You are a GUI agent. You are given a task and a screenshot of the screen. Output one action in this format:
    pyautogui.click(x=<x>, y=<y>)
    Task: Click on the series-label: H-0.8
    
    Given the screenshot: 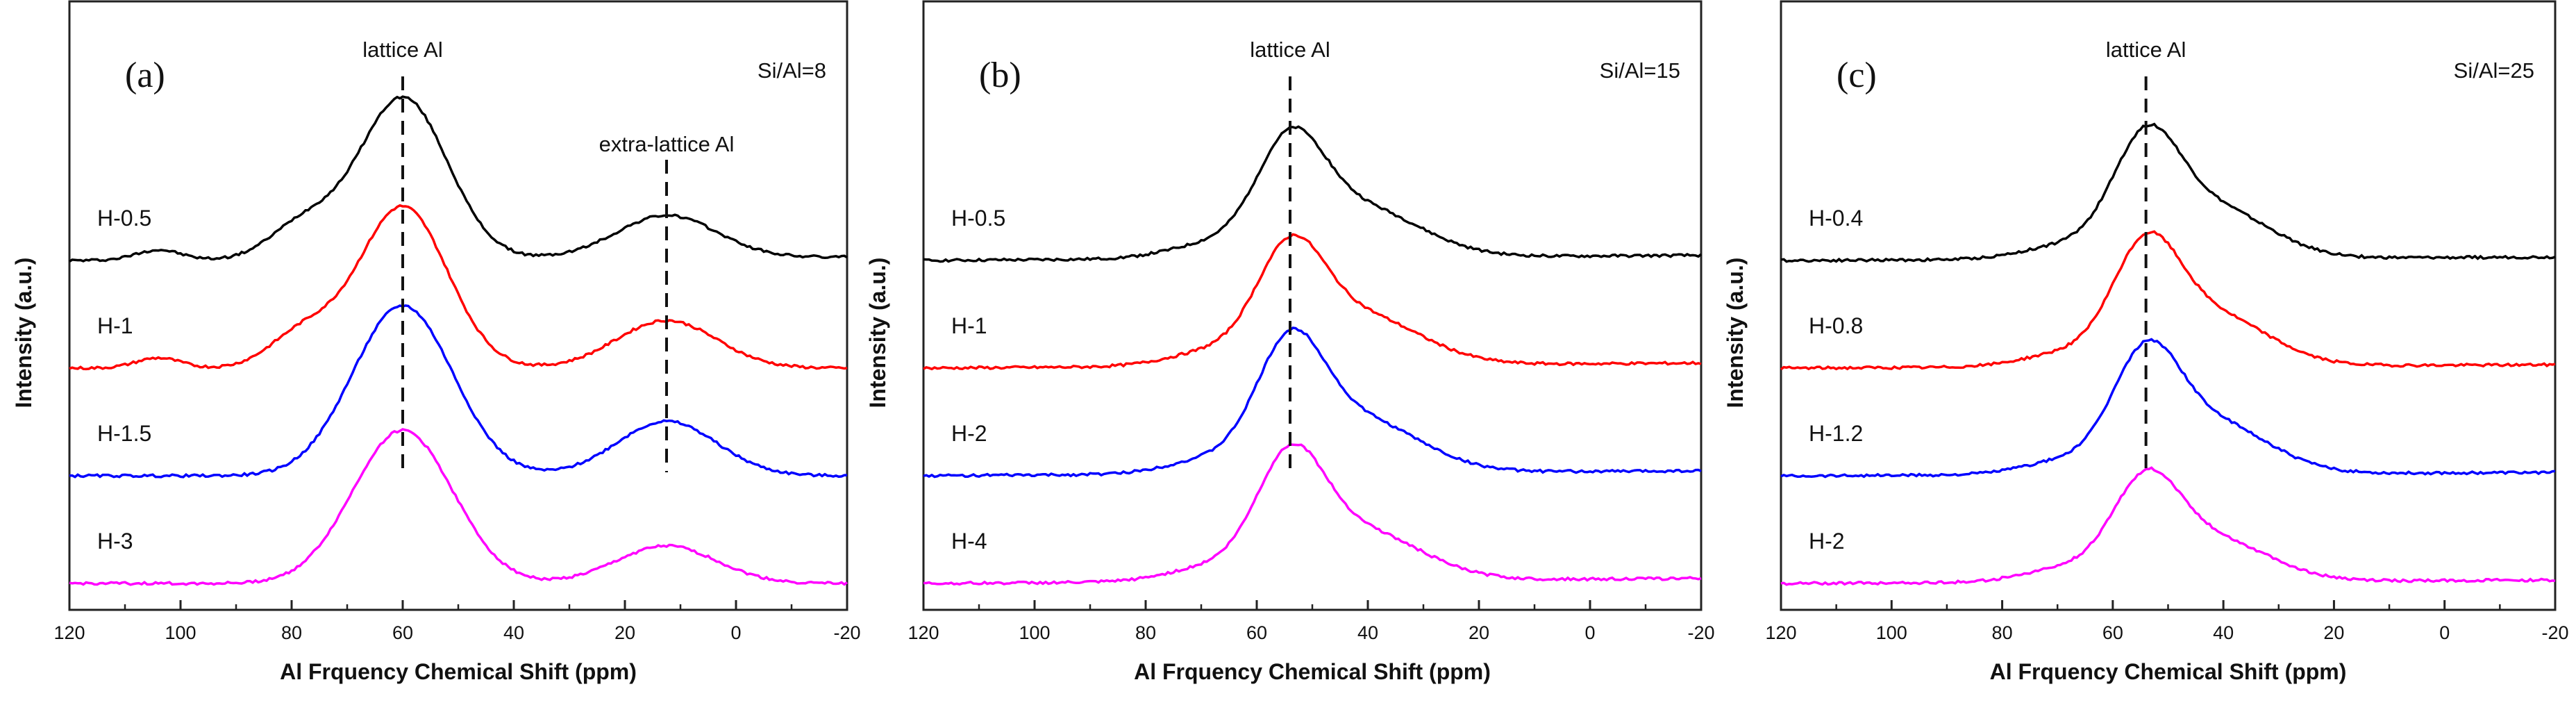 What is the action you would take?
    pyautogui.click(x=1836, y=325)
    